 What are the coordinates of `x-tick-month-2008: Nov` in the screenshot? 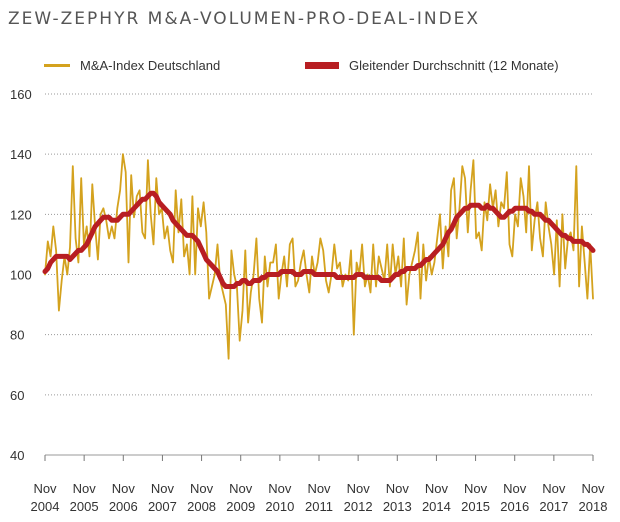 It's located at (202, 488).